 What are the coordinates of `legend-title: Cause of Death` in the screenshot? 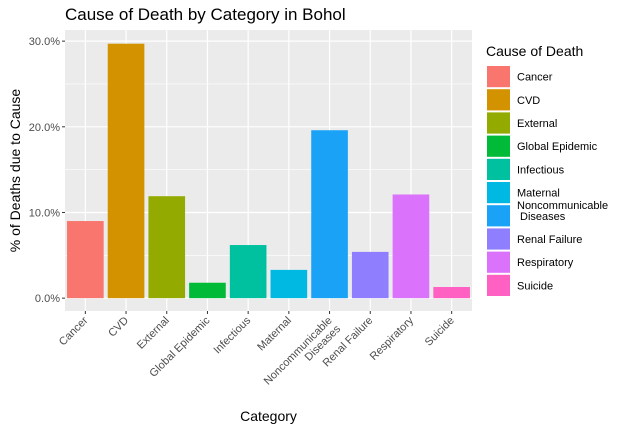 It's located at (534, 51).